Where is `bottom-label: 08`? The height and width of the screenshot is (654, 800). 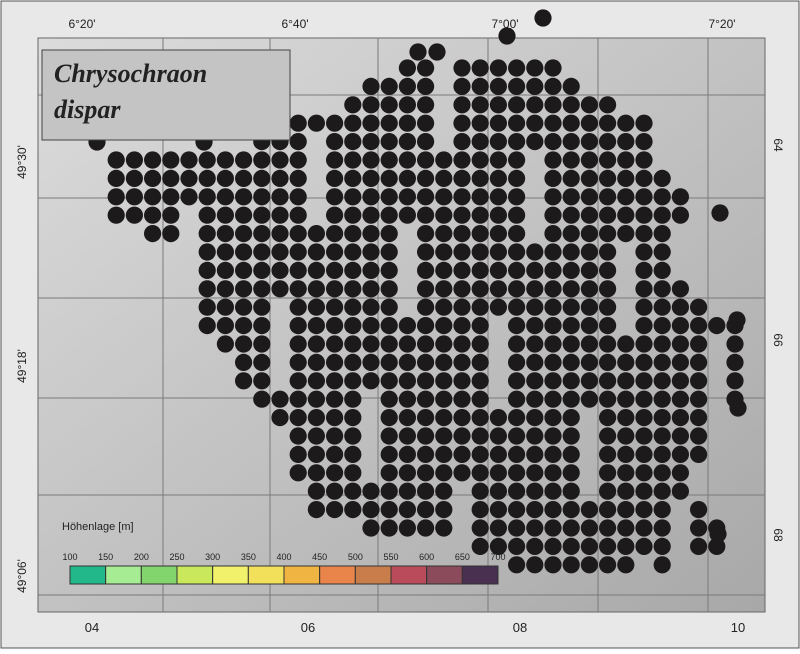
bottom-label: 08 is located at coordinates (520, 627).